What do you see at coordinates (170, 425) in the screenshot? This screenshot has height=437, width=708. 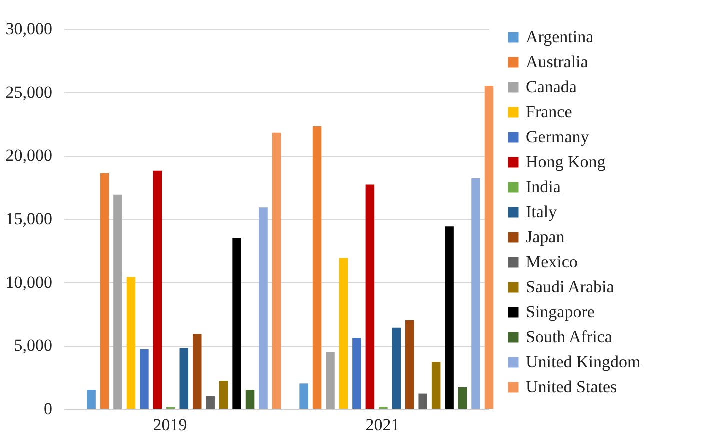 I see `x-tick-label: 2019` at bounding box center [170, 425].